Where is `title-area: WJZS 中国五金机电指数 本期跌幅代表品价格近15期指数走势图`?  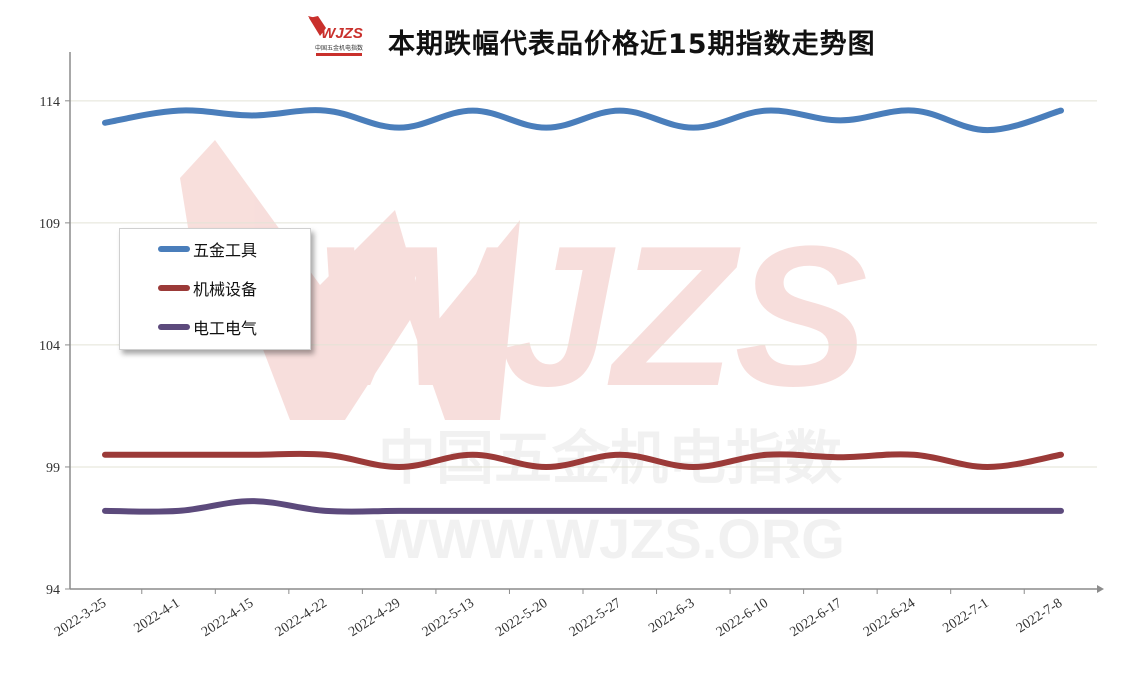 title-area: WJZS 中国五金机电指数 本期跌幅代表品价格近15期指数走势图 is located at coordinates (572, 35).